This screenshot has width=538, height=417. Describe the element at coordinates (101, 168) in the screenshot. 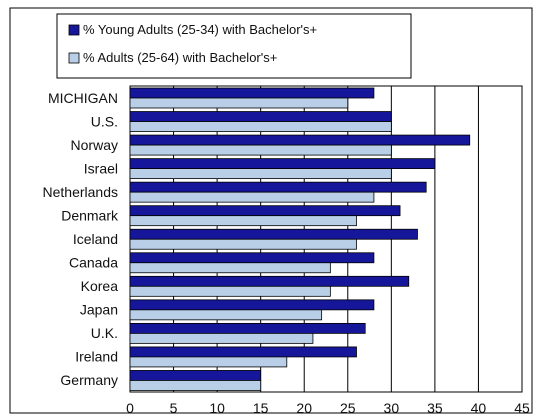

I see `category-label: Israel` at that location.